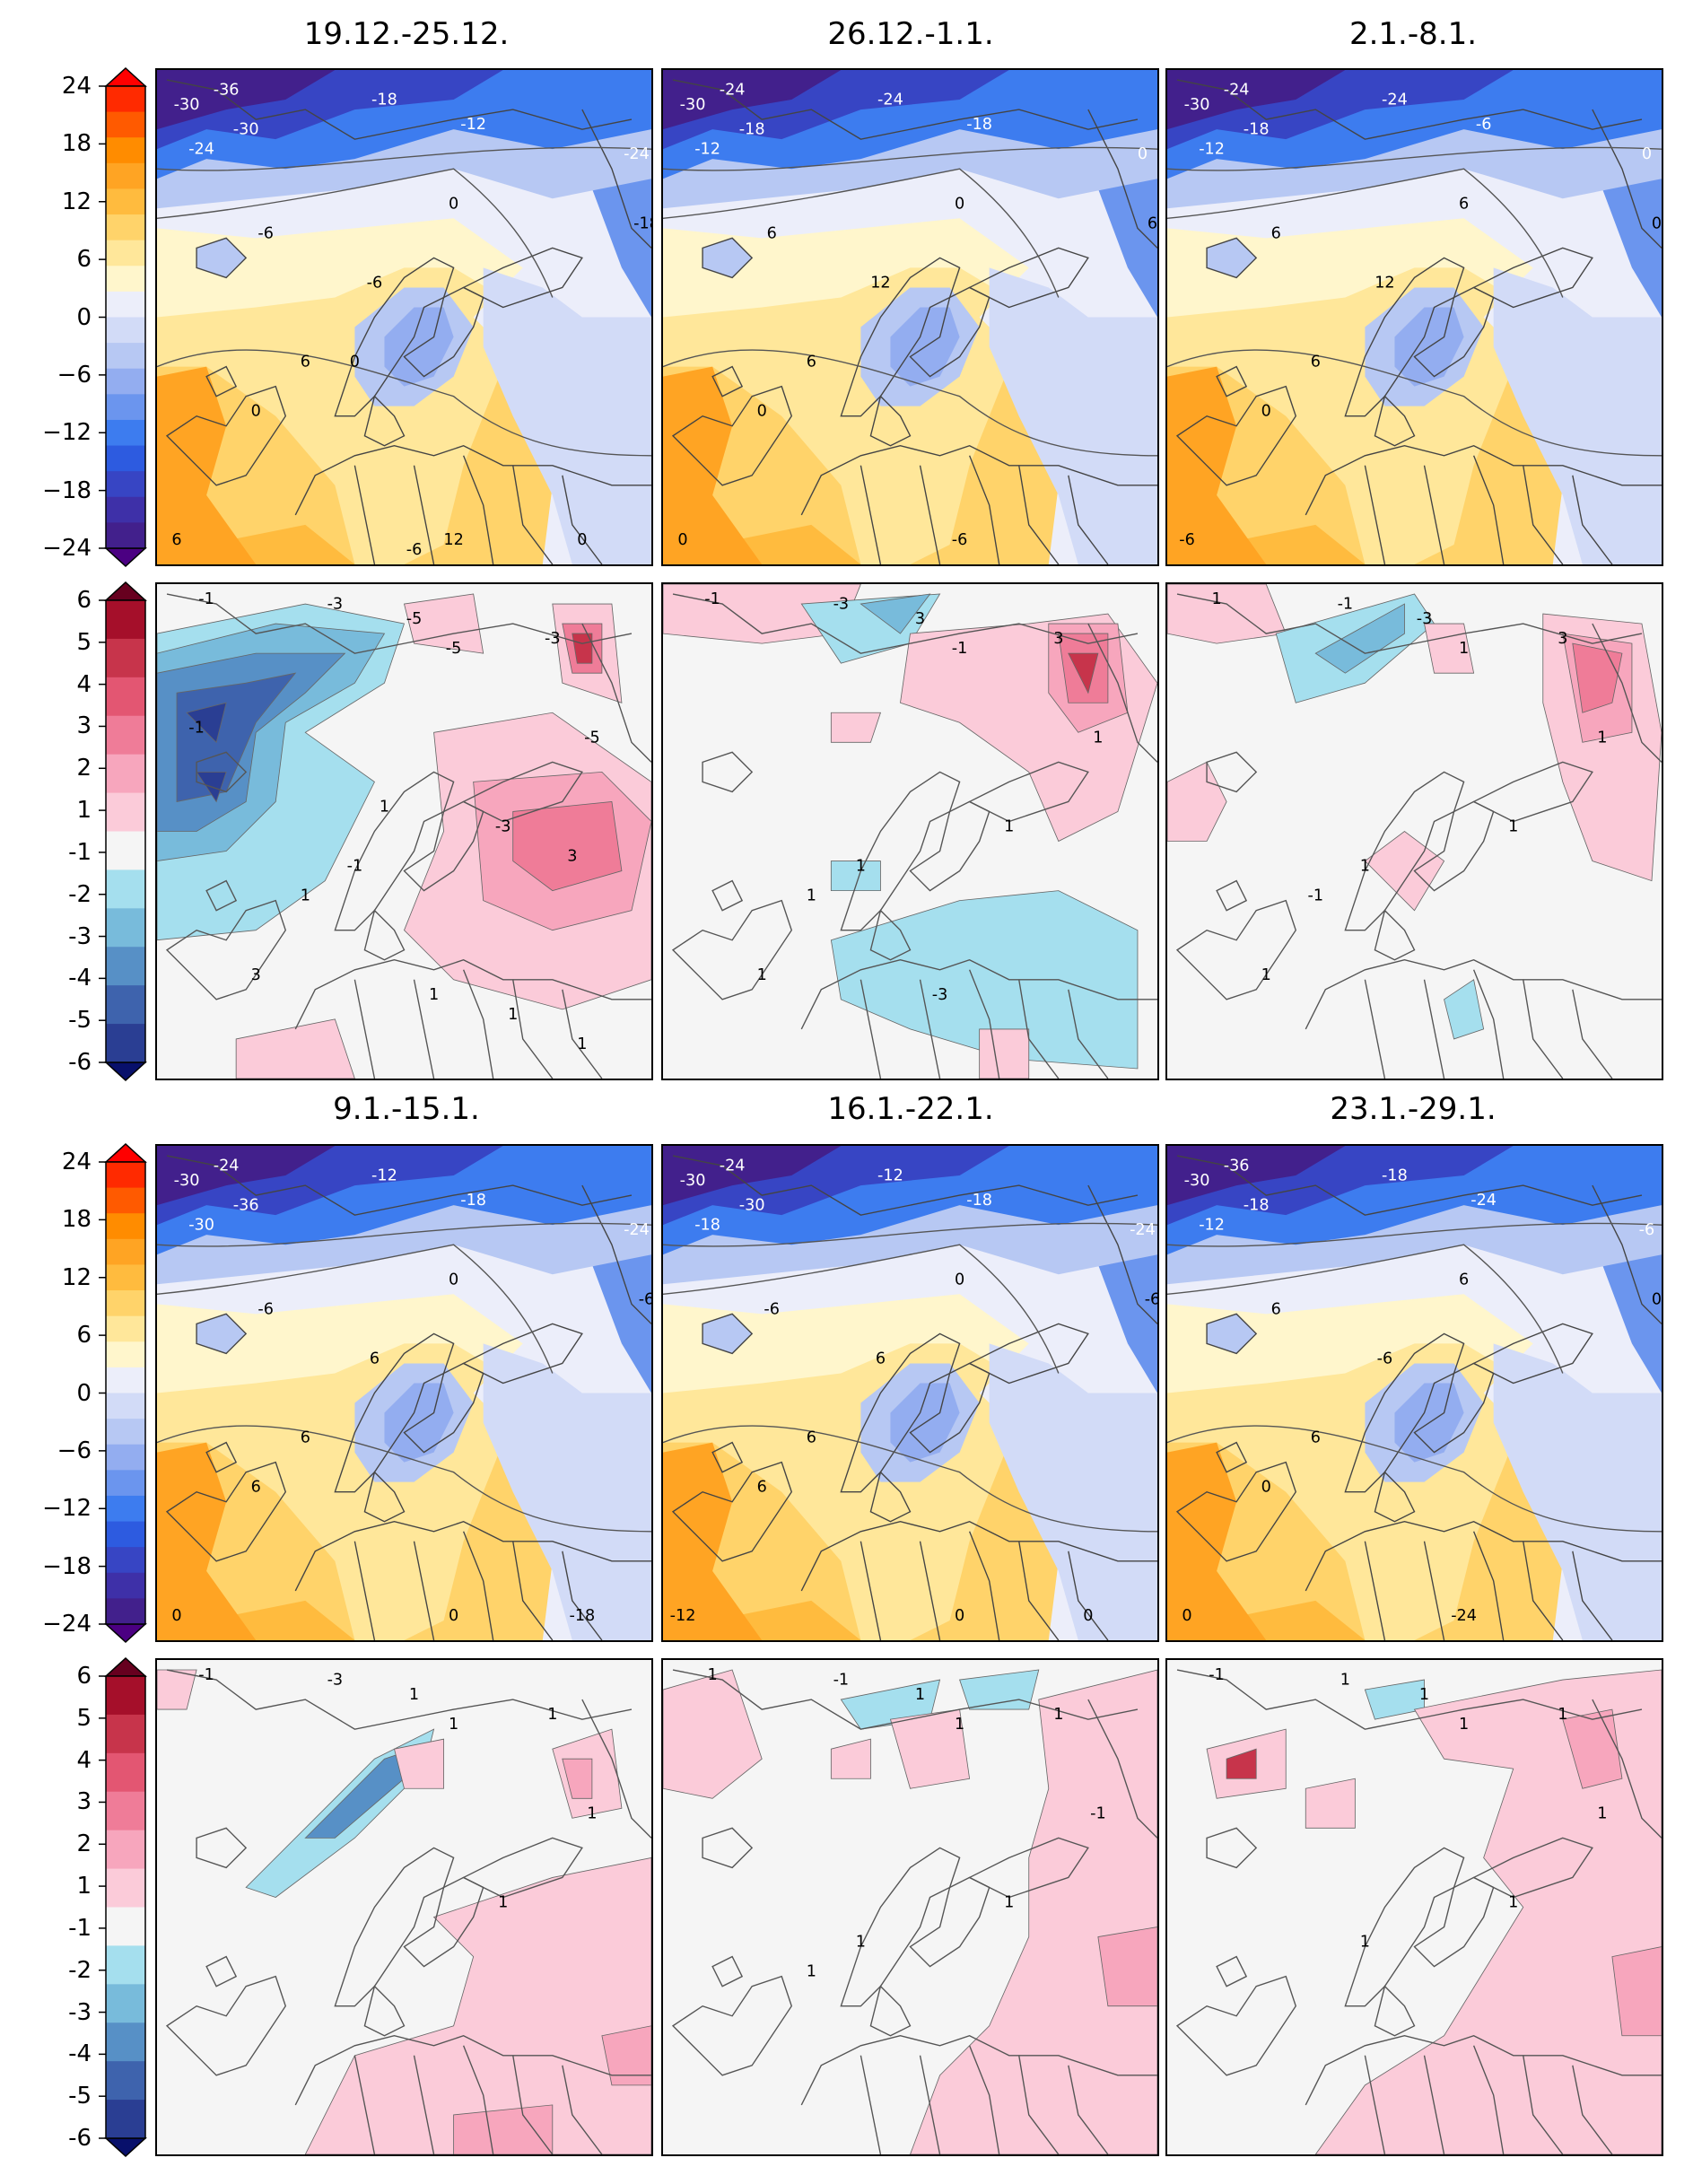 The image size is (1693, 2184). What do you see at coordinates (1257, 1206) in the screenshot?
I see `contour-label: -18` at bounding box center [1257, 1206].